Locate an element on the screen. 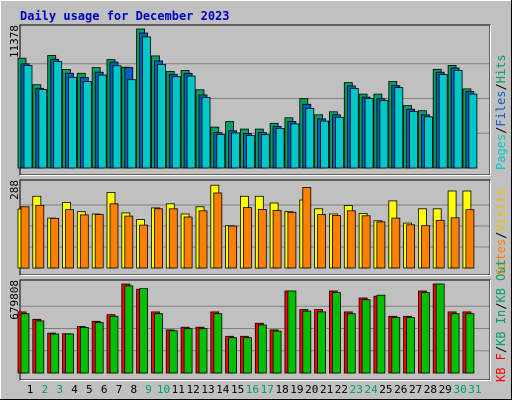 The image size is (512, 404). sites-legend-sep: / is located at coordinates (501, 235).